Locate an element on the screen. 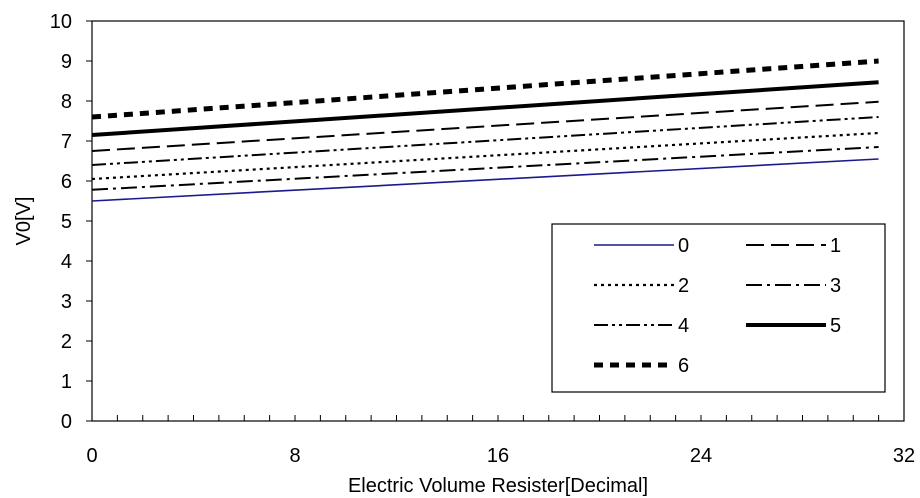  y-tick-label: 9 is located at coordinates (66, 62).